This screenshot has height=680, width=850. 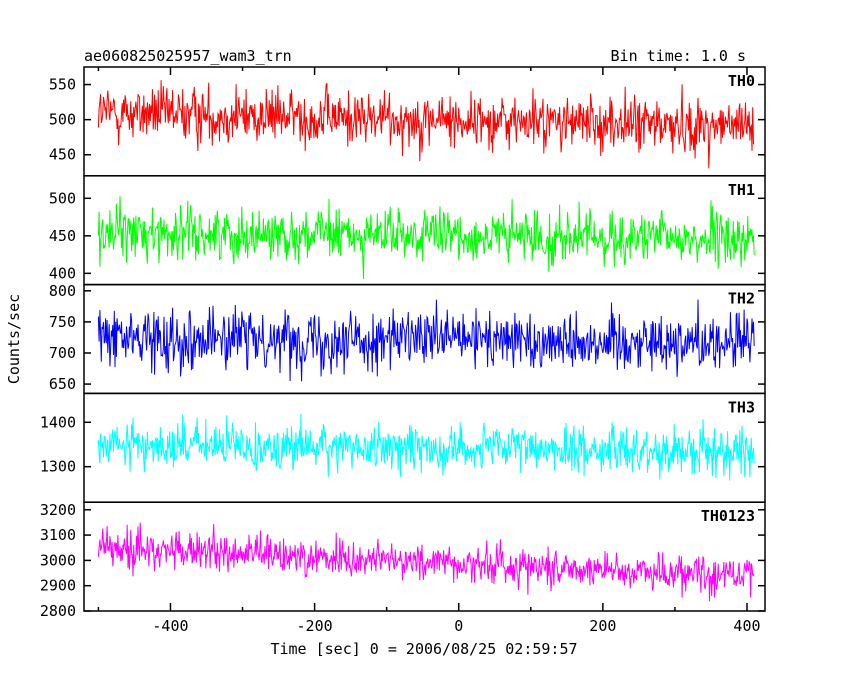 I want to click on panel-th3: 1300 1400 TH3, so click(x=403, y=447).